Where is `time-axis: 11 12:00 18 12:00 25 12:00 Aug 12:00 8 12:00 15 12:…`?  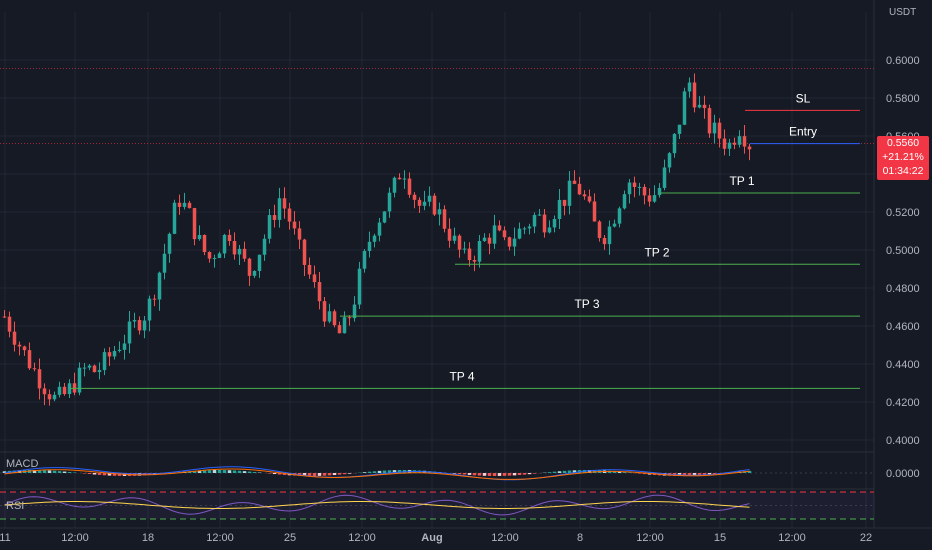
time-axis: 11 12:00 18 12:00 25 12:00 Aug 12:00 8 12:00 15 12:… is located at coordinates (436, 538).